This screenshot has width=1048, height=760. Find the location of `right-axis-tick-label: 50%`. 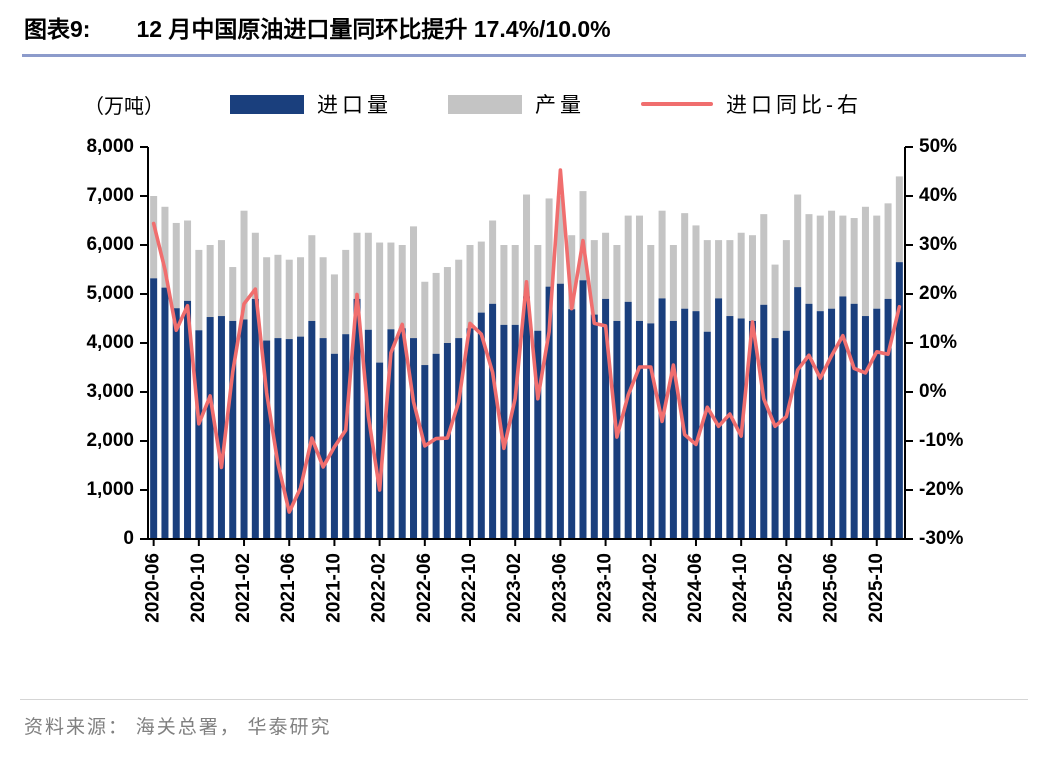

right-axis-tick-label: 50% is located at coordinates (938, 146).